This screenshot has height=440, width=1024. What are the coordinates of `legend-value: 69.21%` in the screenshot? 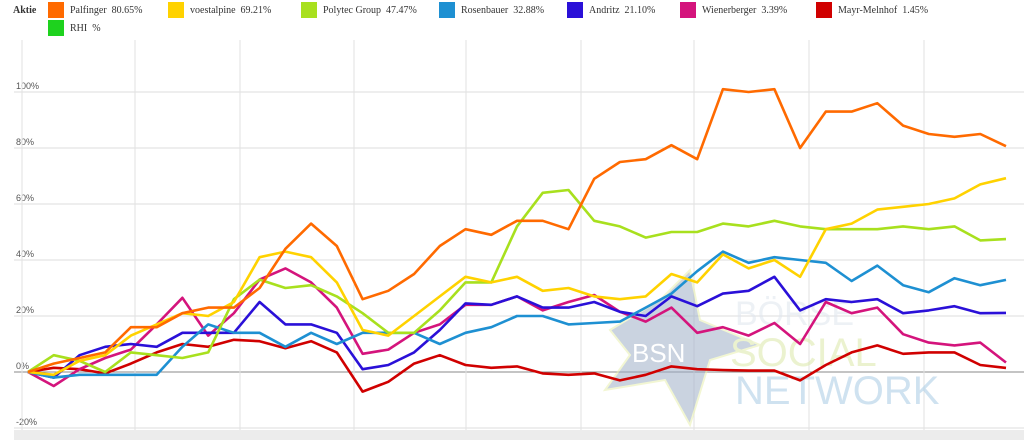 It's located at (256, 10).